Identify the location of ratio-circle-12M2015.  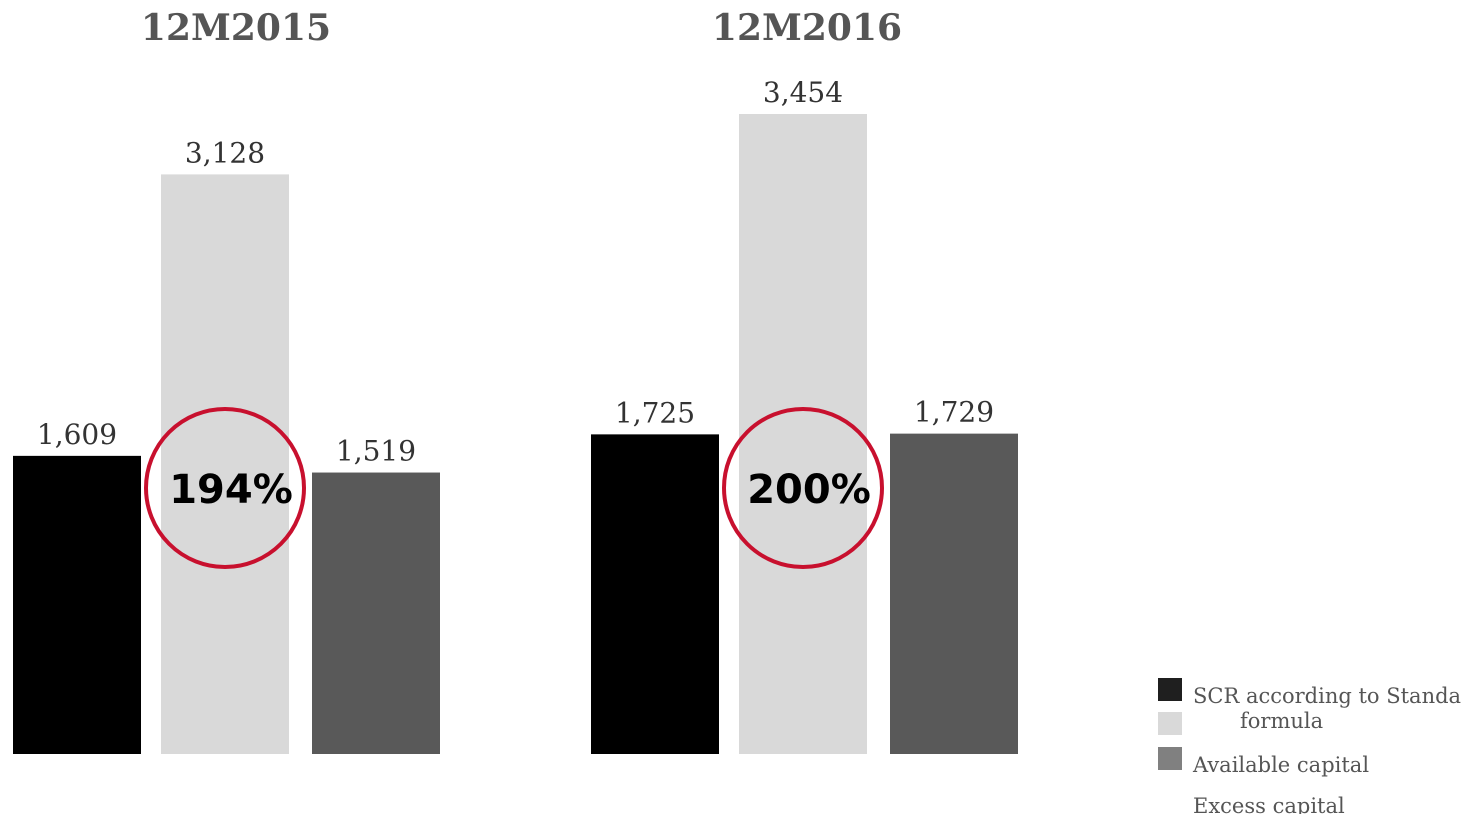
(225, 488).